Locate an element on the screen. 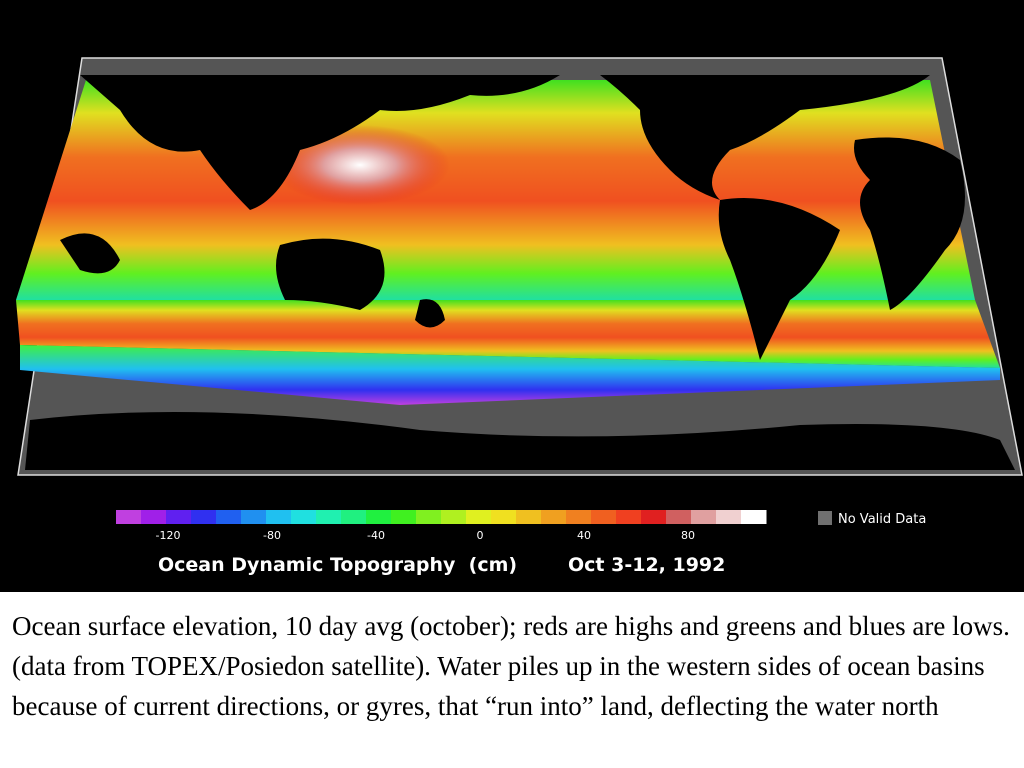  colorbar-tick-label: 40 is located at coordinates (584, 535).